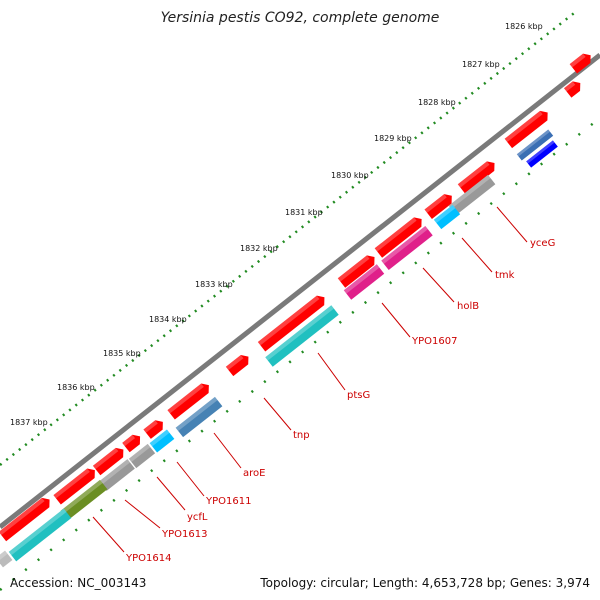 Image resolution: width=600 pixels, height=600 pixels. Describe the element at coordinates (29, 422) in the screenshot. I see `kbp-label: 1837 kbp` at that location.